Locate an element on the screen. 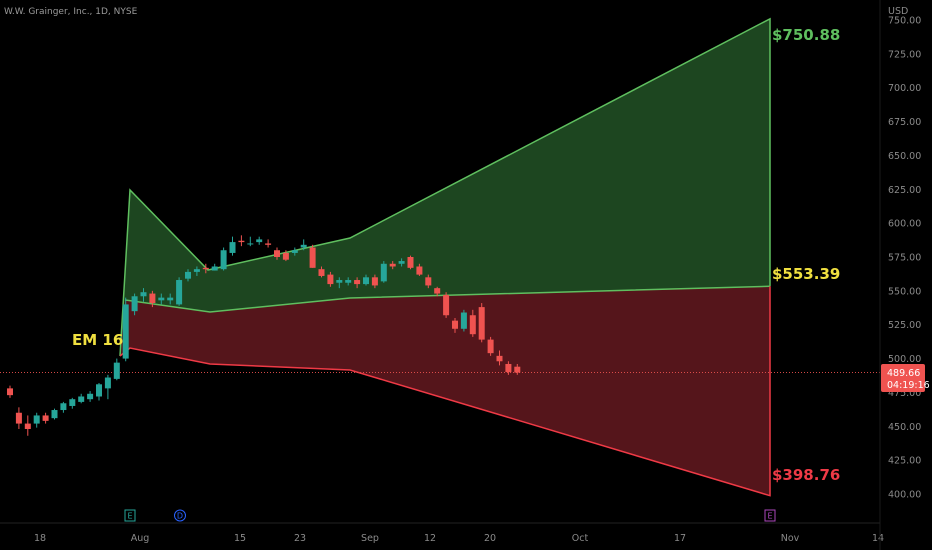 The height and width of the screenshot is (550, 932). time-tick-label: 18 is located at coordinates (40, 538).